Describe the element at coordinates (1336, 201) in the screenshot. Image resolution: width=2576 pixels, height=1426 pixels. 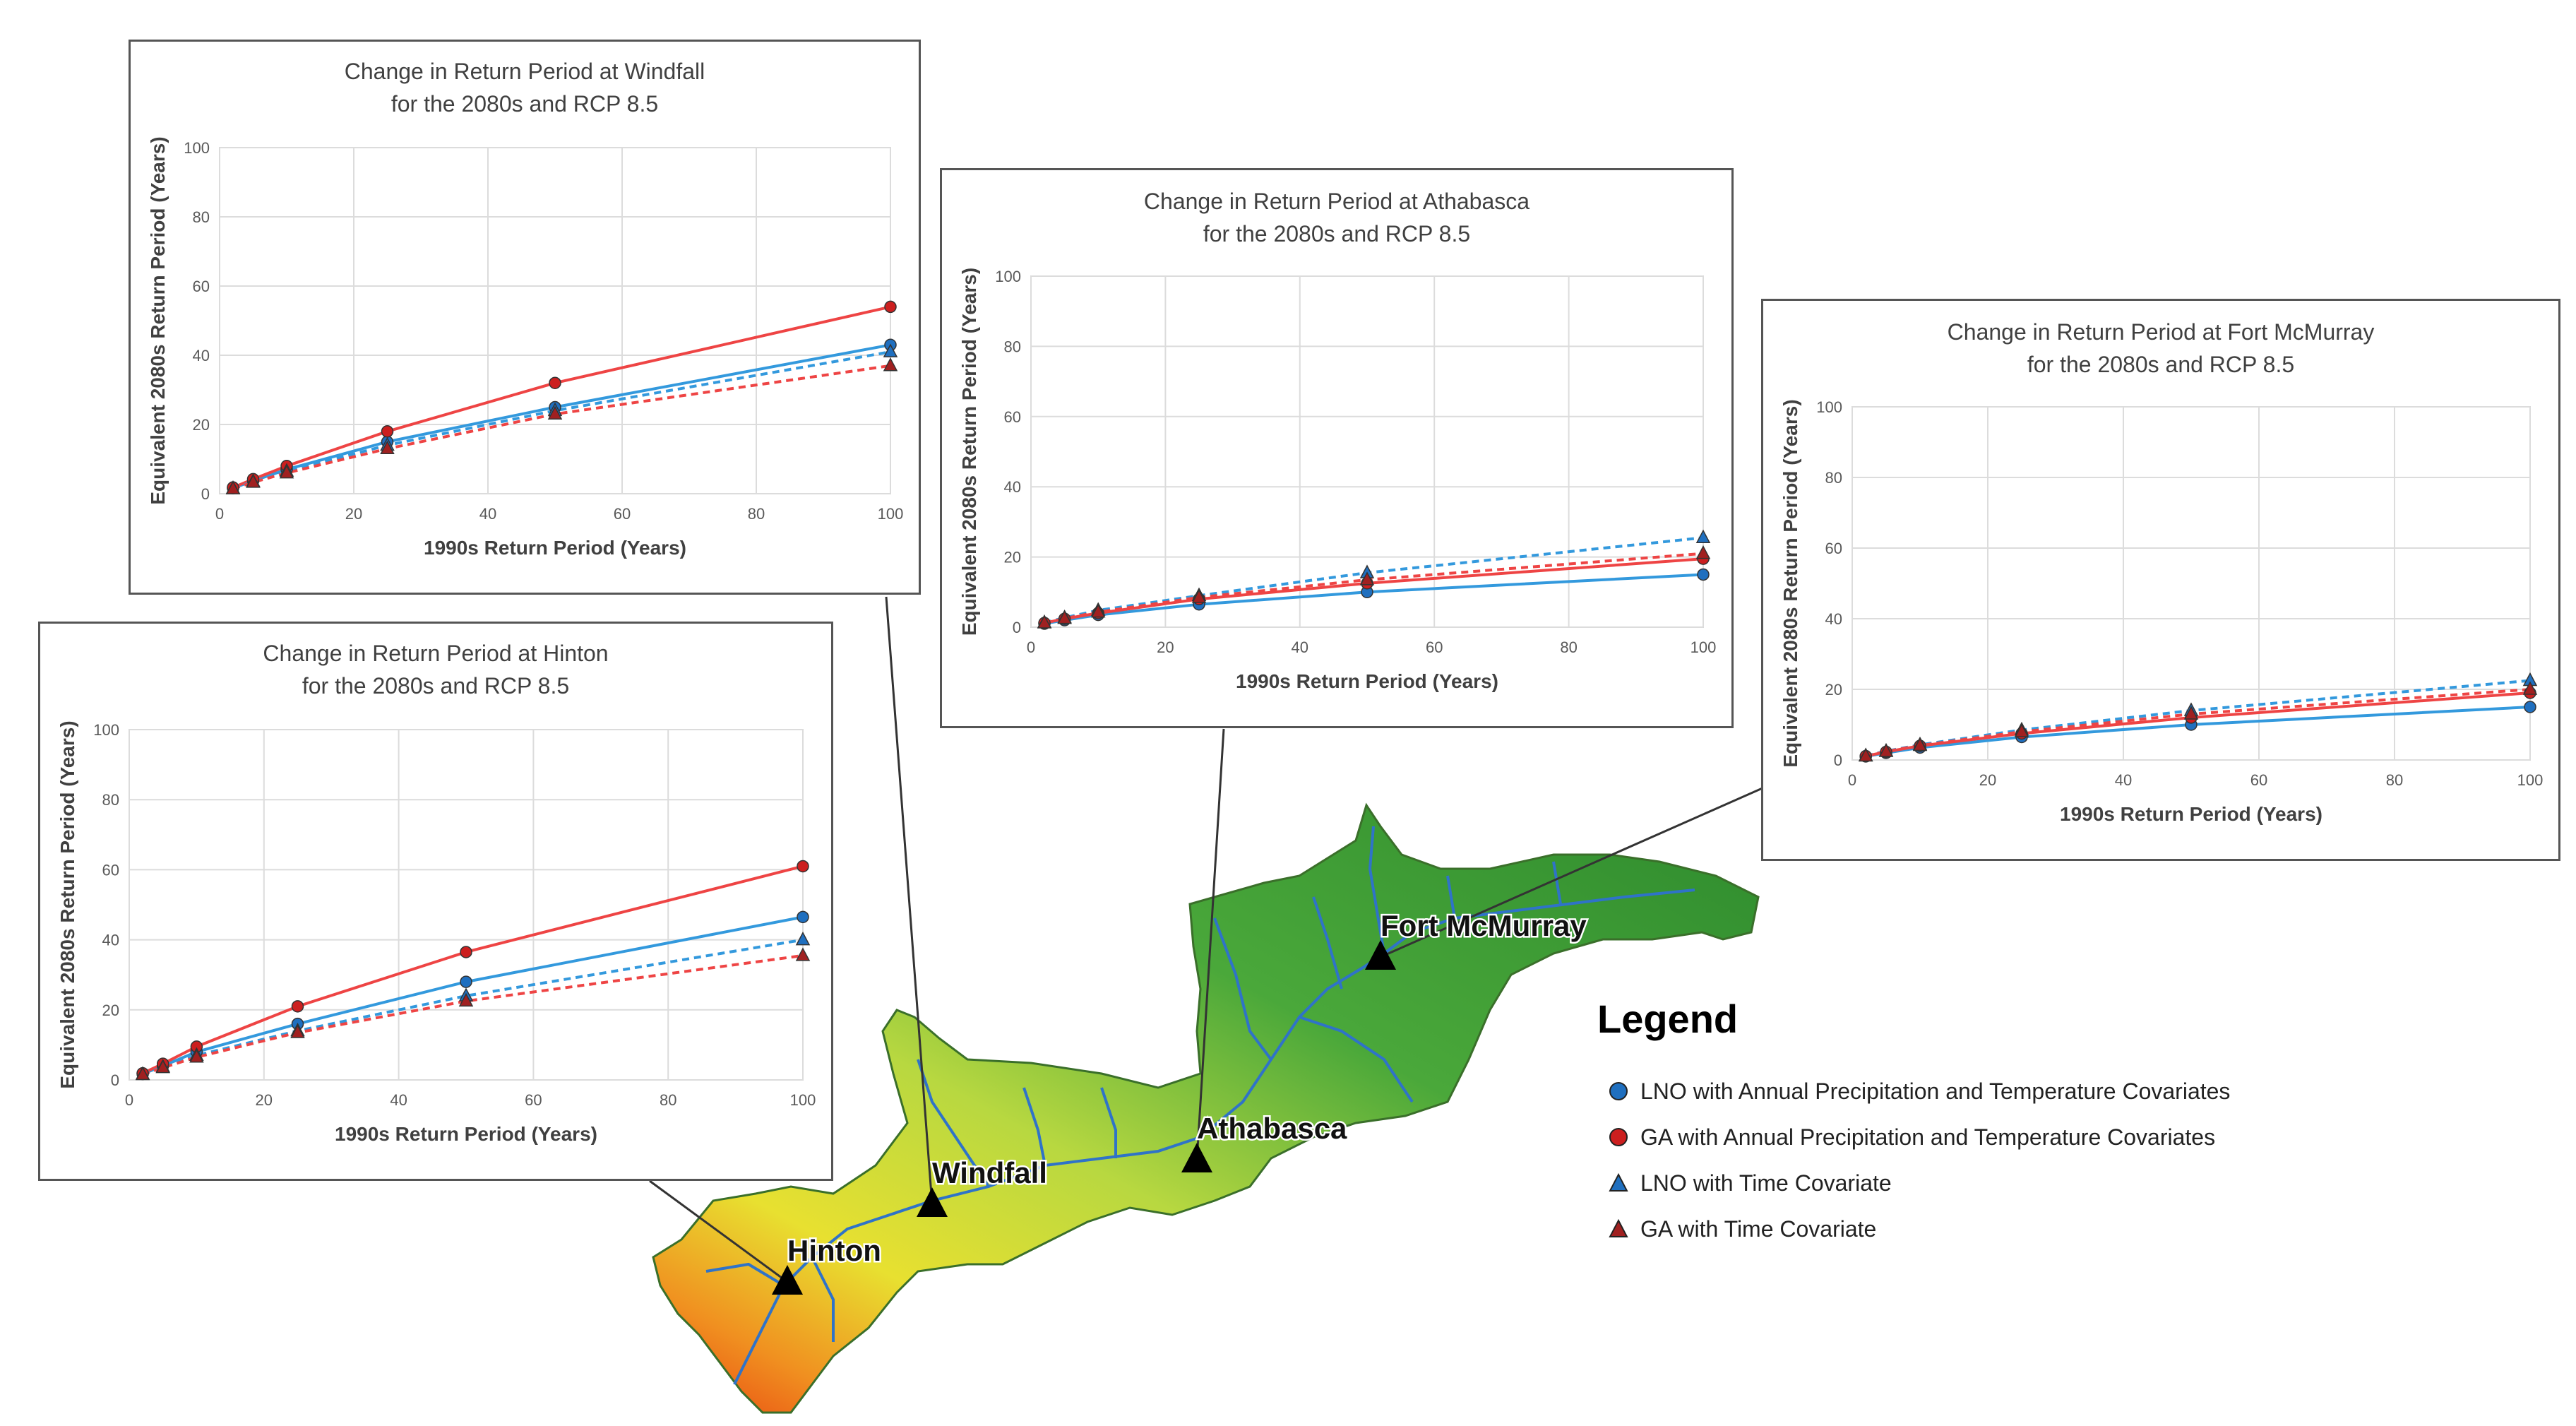
I see `chart-title: Change in Return Period at Athabasca` at that location.